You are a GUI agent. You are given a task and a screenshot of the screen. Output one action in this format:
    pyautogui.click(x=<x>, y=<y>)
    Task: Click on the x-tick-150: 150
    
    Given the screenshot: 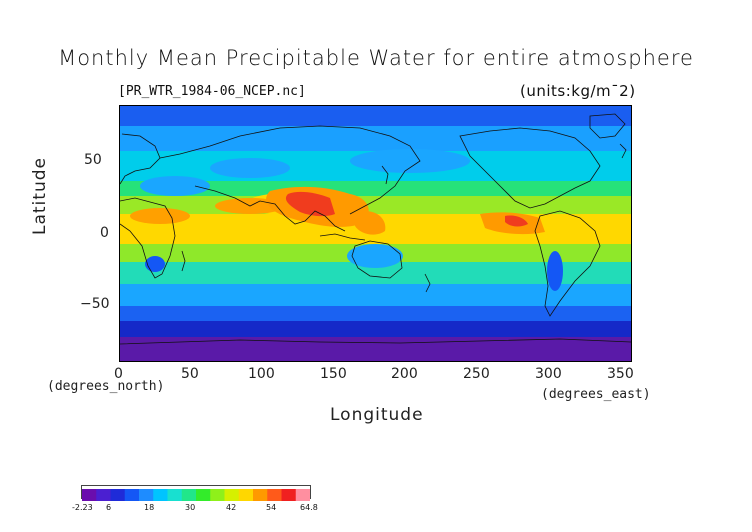 What is the action you would take?
    pyautogui.click(x=333, y=374)
    